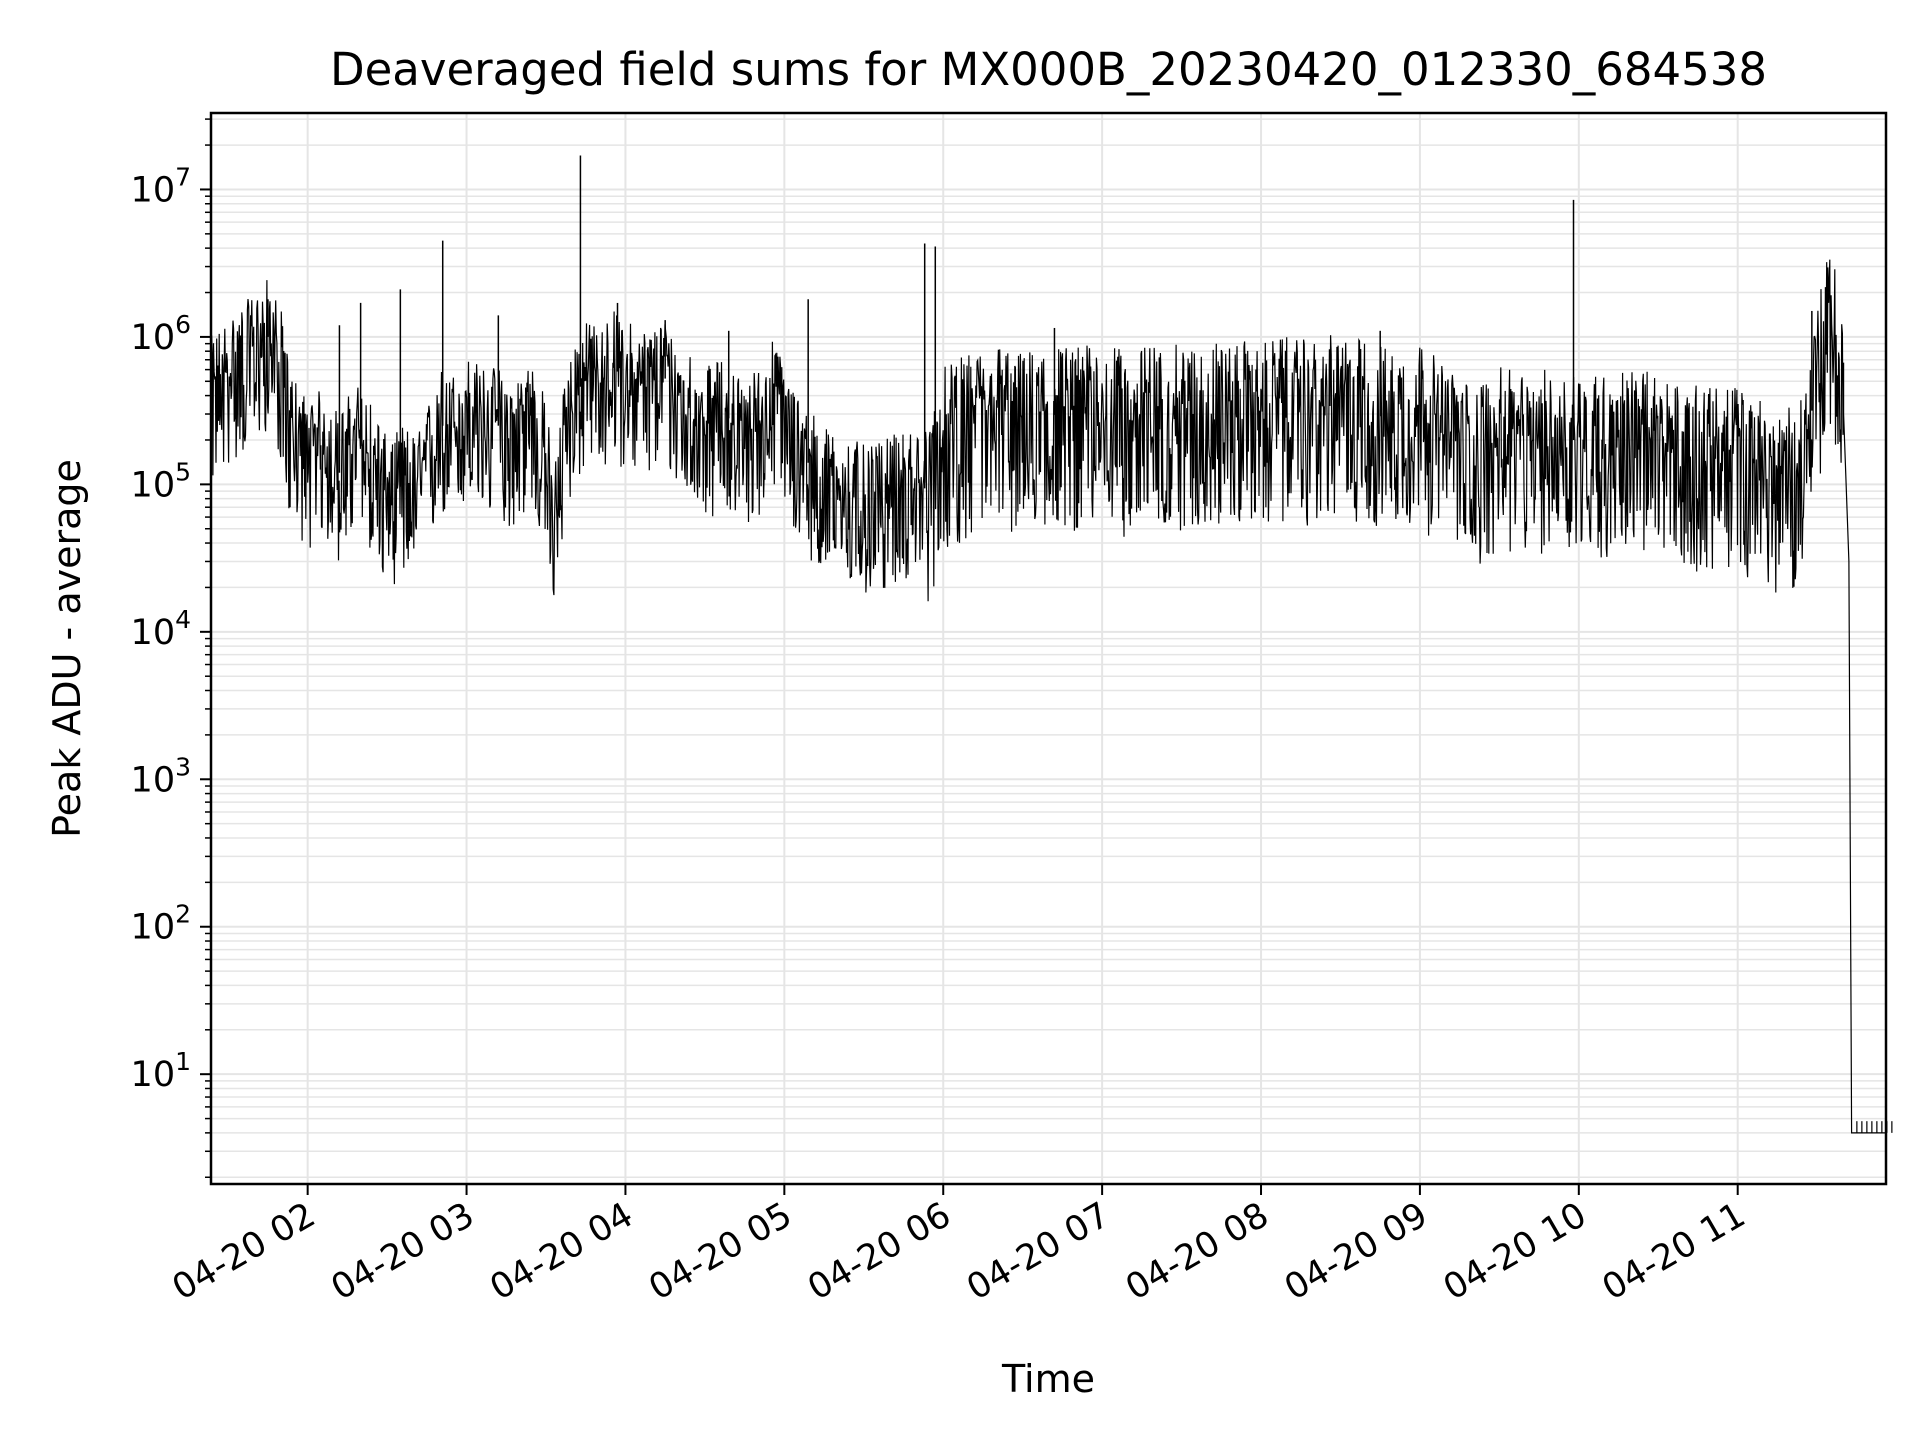 This screenshot has height=1440, width=1920. Describe the element at coordinates (1674, 1251) in the screenshot. I see `x-tick-label: 04-20 11` at that location.